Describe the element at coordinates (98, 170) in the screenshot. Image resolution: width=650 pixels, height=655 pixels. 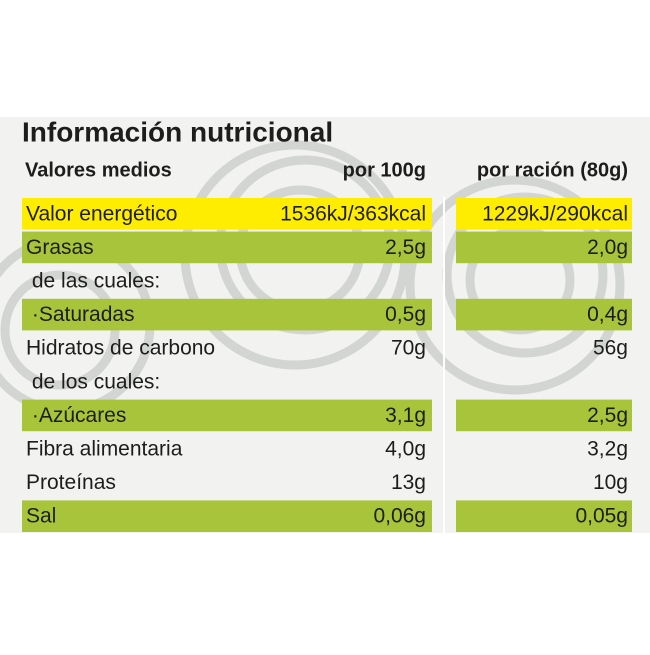
I see `column-header: Valores medios` at that location.